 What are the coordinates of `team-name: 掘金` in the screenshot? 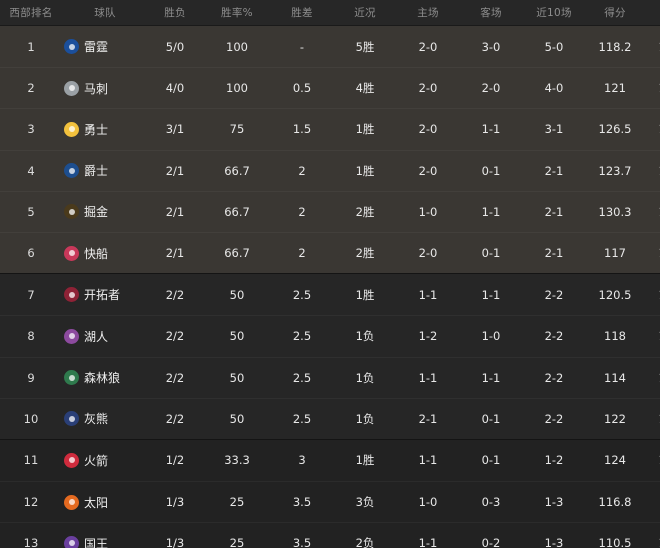 It's located at (96, 212).